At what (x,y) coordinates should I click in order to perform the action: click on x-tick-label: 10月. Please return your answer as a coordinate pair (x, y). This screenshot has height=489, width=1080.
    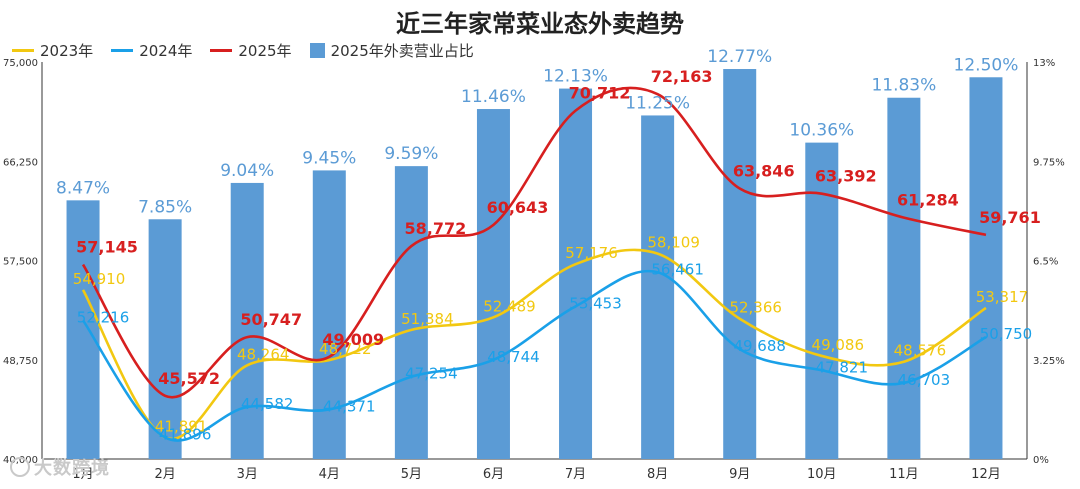
    Looking at the image, I should click on (822, 474).